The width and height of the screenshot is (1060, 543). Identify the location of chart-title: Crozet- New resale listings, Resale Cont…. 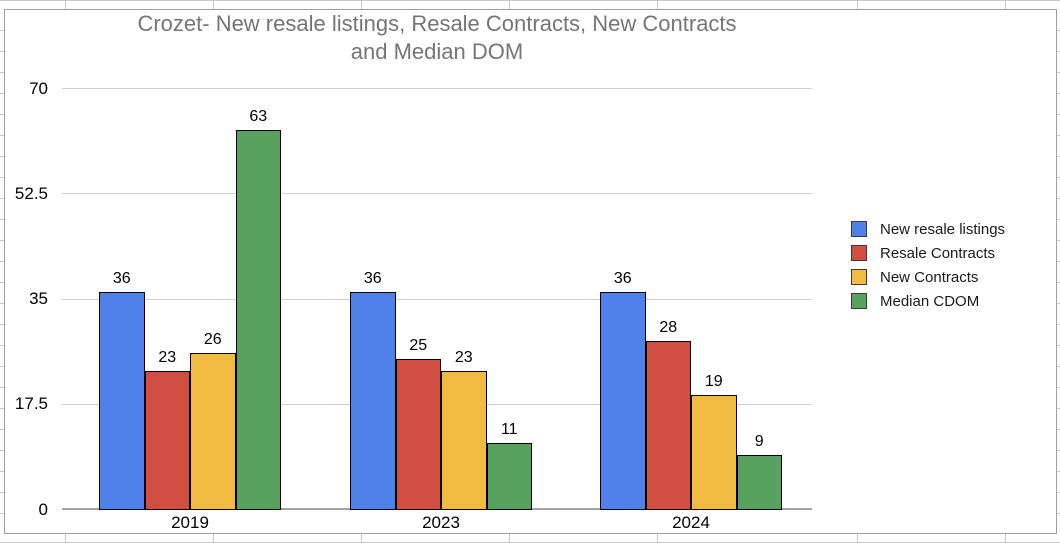
(437, 38).